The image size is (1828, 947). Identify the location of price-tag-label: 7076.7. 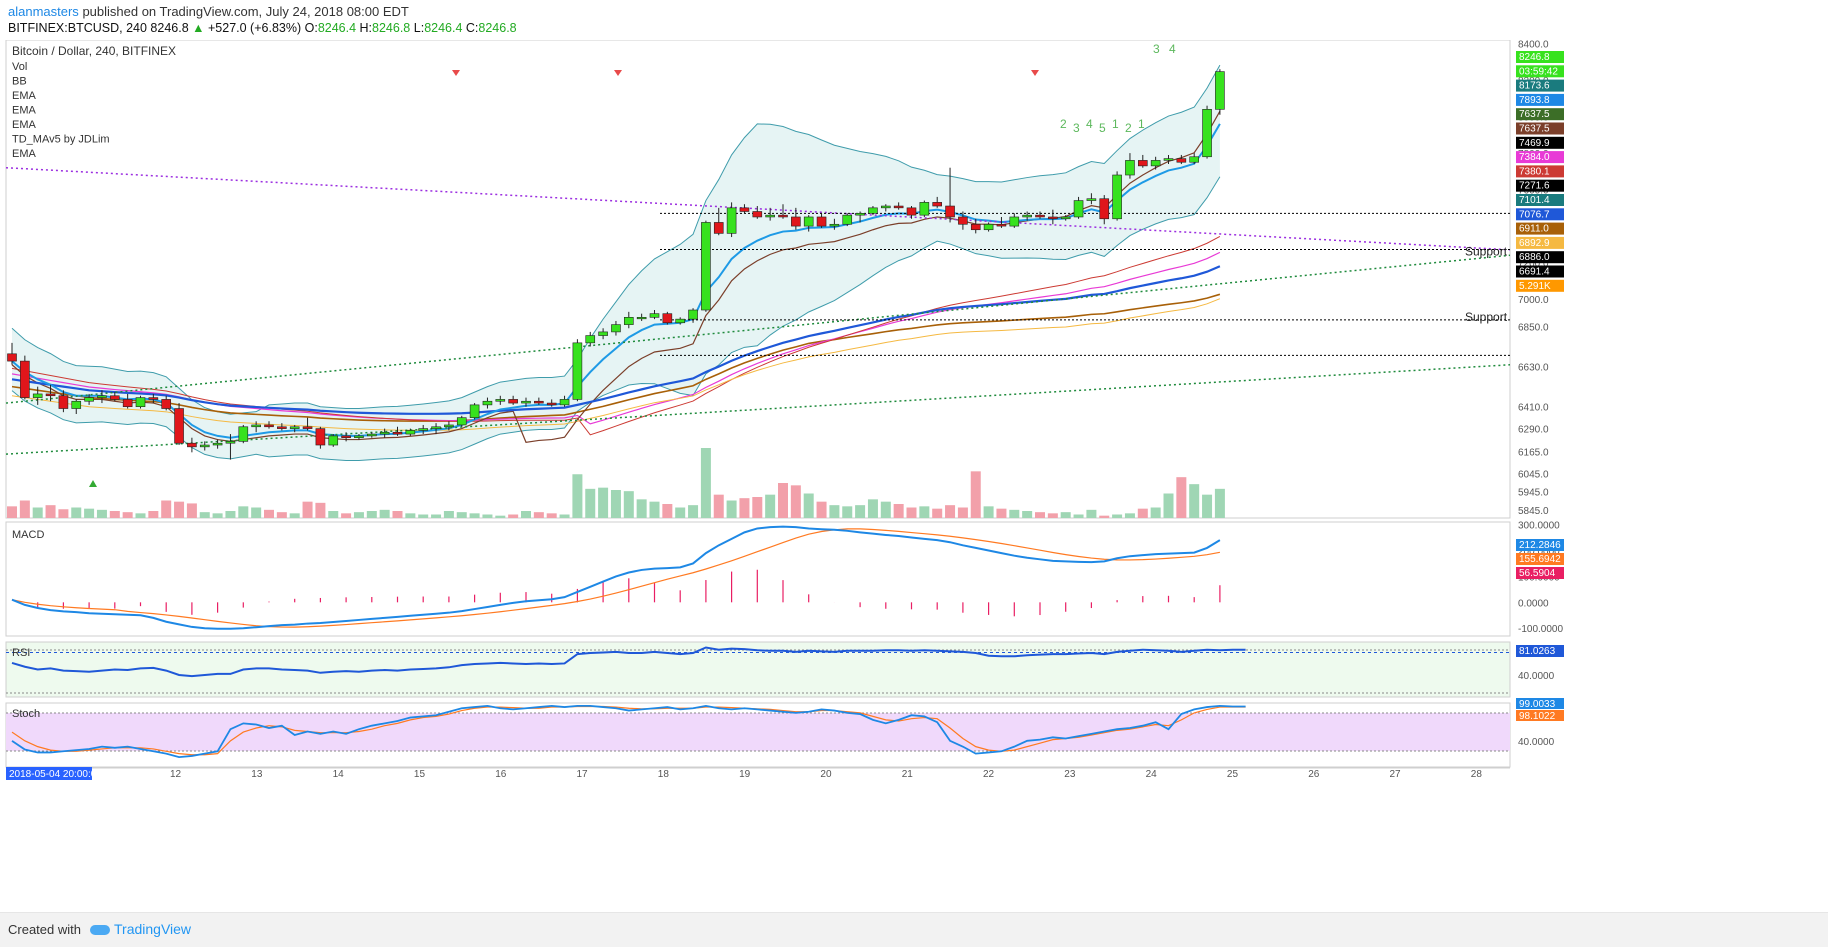
(1534, 214).